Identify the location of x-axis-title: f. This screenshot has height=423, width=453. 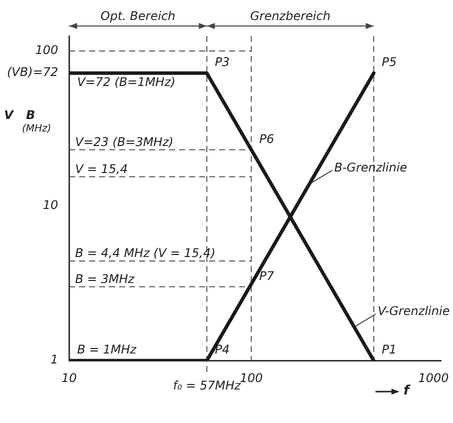
(407, 390).